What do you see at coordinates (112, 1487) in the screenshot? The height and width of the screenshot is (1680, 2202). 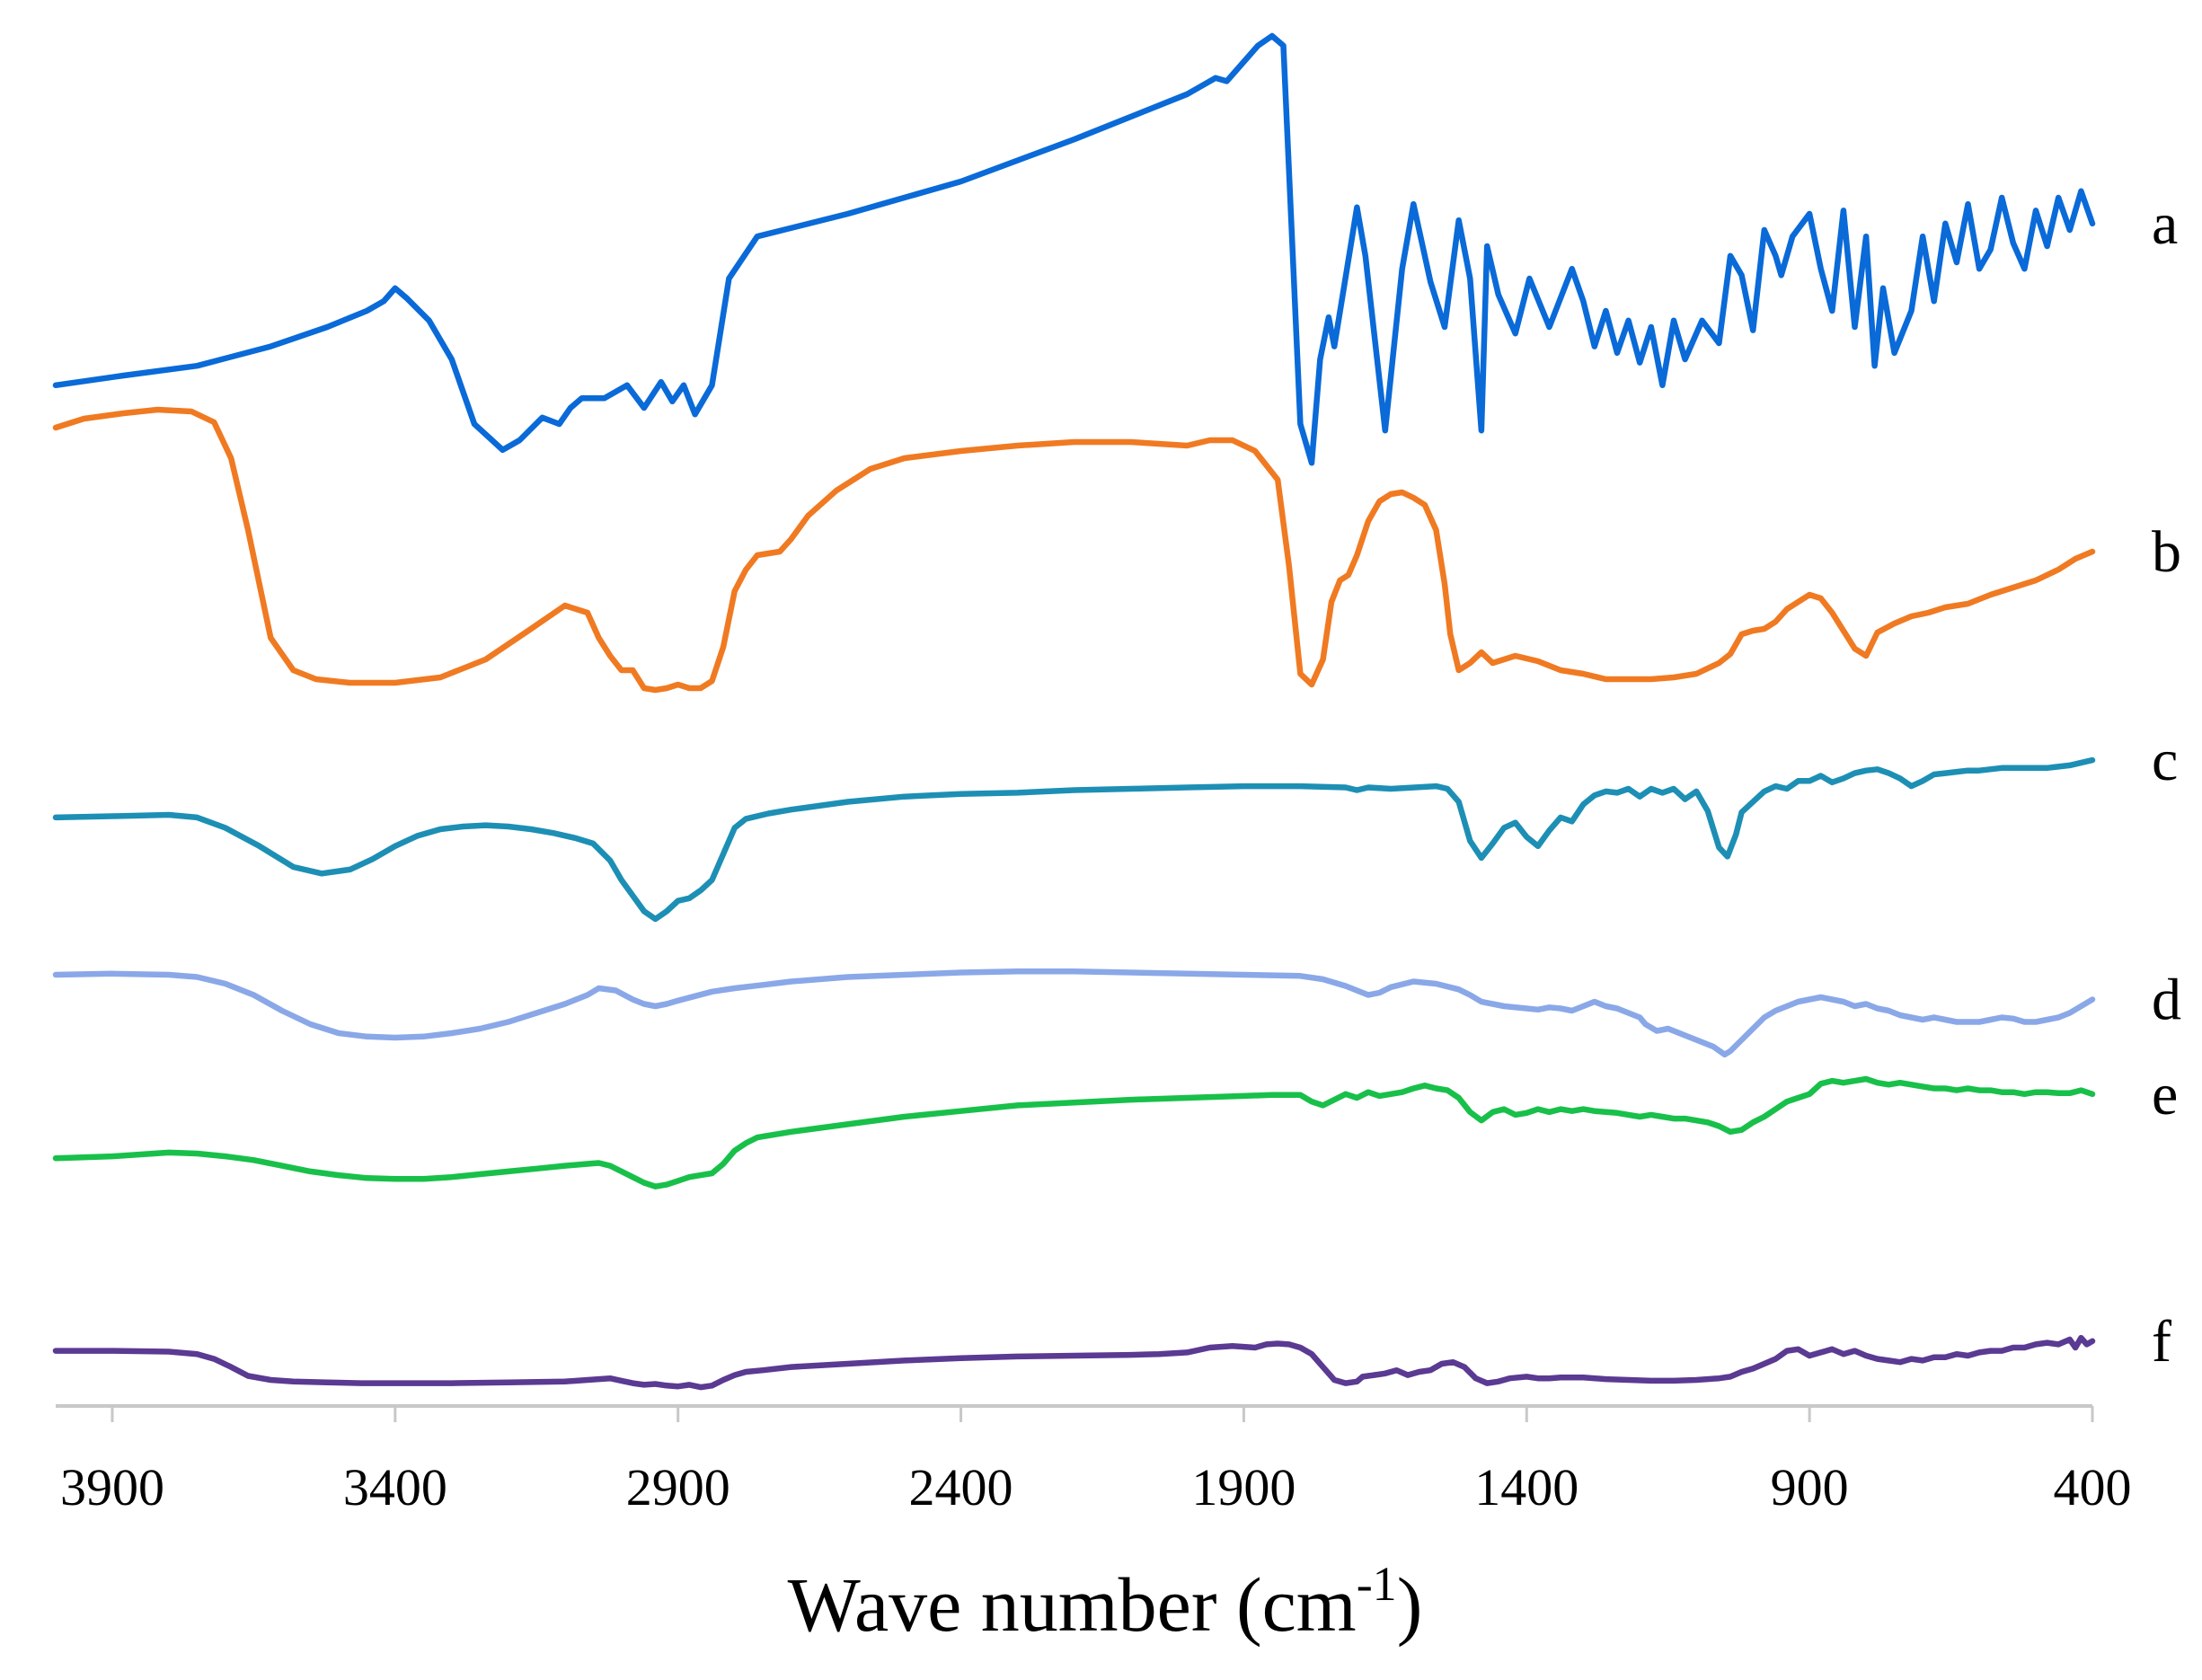 I see `x-tick-label: 3900` at bounding box center [112, 1487].